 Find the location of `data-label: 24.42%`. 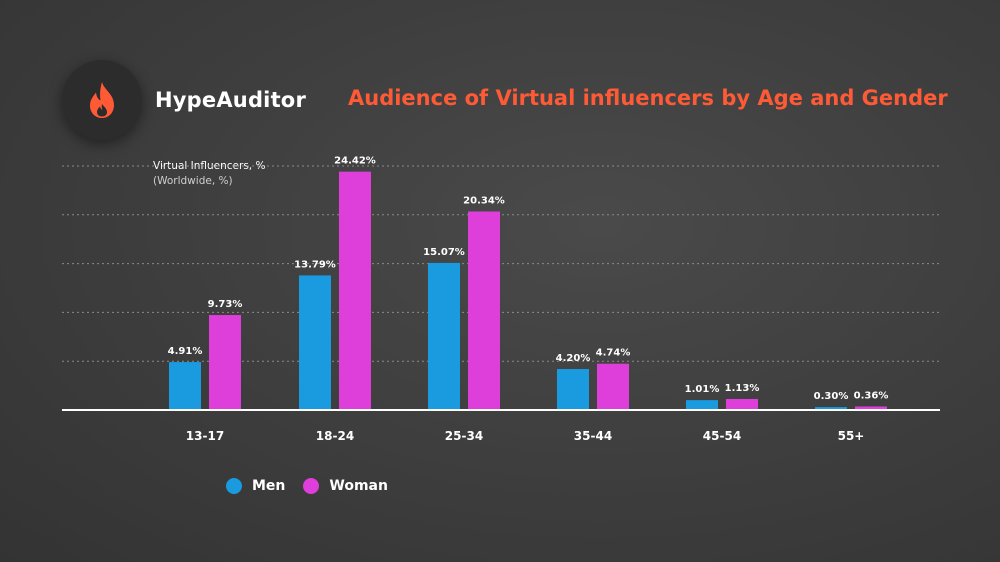

data-label: 24.42% is located at coordinates (355, 161).